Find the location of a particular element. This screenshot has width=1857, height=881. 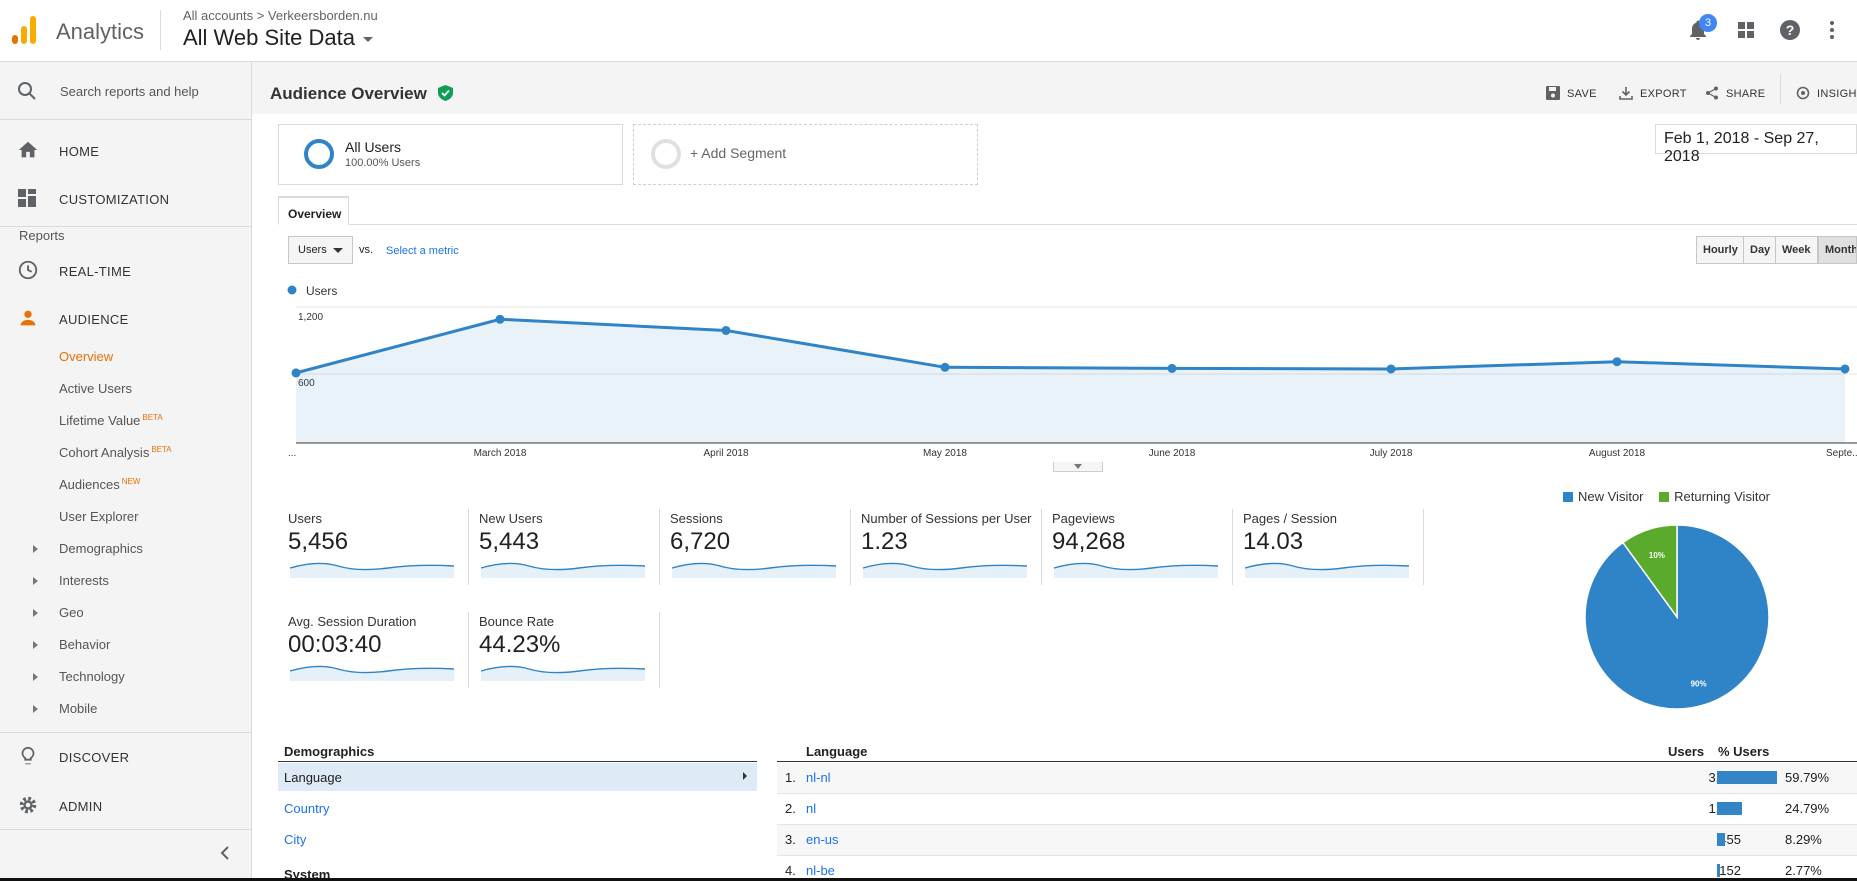

nav-real-time-label: REAL-TIME is located at coordinates (95, 271).